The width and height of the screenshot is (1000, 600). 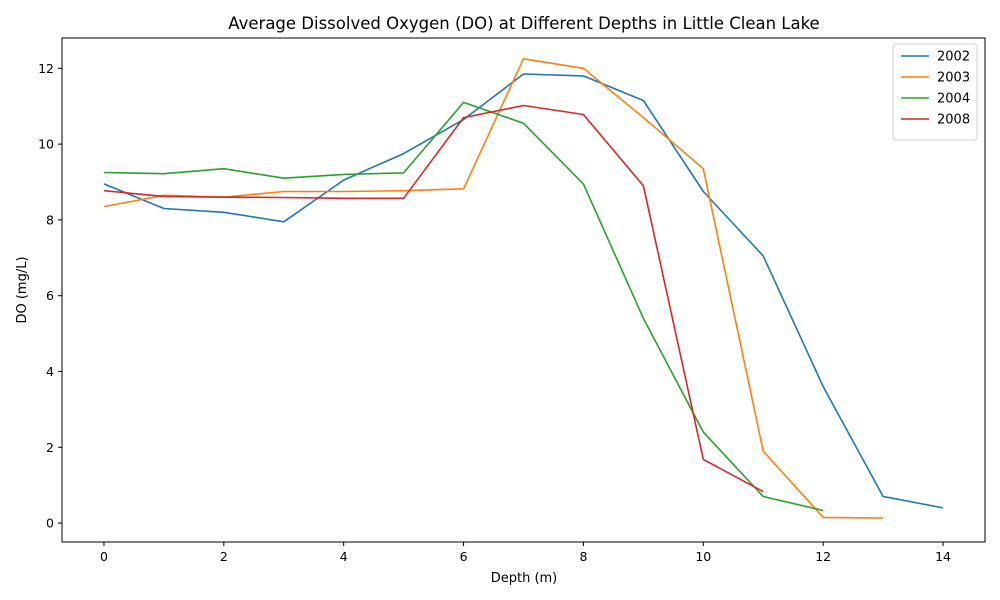 What do you see at coordinates (703, 556) in the screenshot?
I see `x-tick-label: 10` at bounding box center [703, 556].